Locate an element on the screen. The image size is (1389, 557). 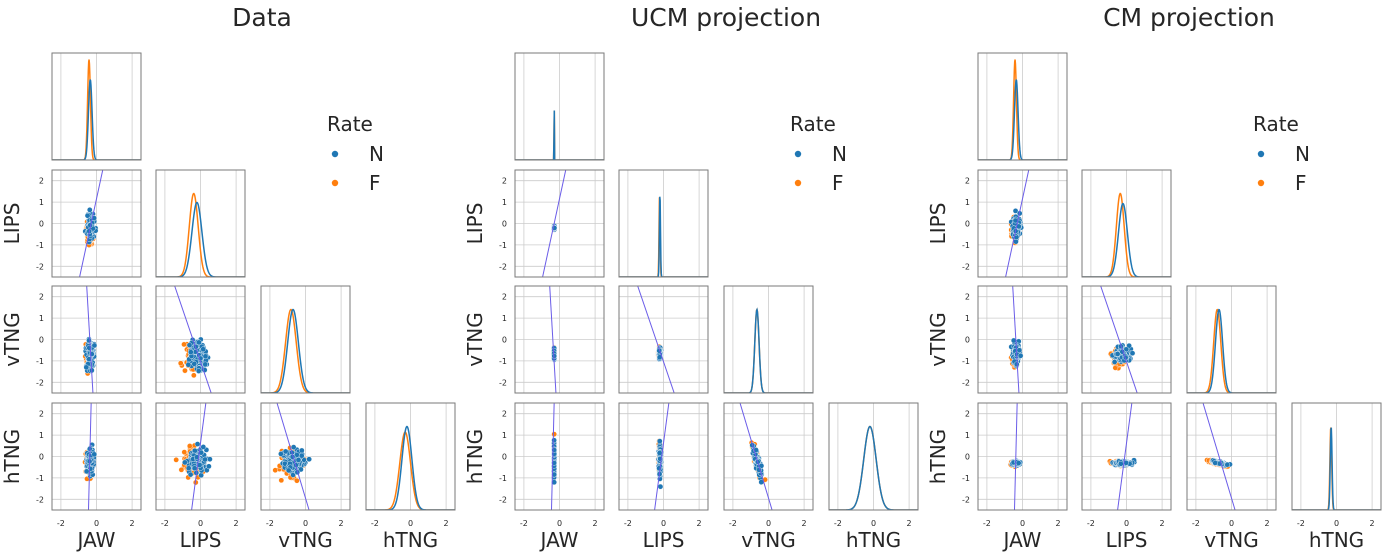
subplot-lips-vs-lips is located at coordinates (663, 223).